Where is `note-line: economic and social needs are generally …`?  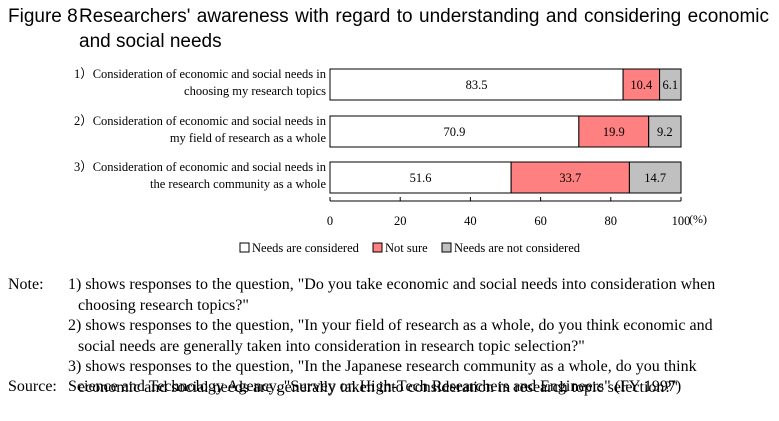 note-line: economic and social needs are generally … is located at coordinates (378, 387).